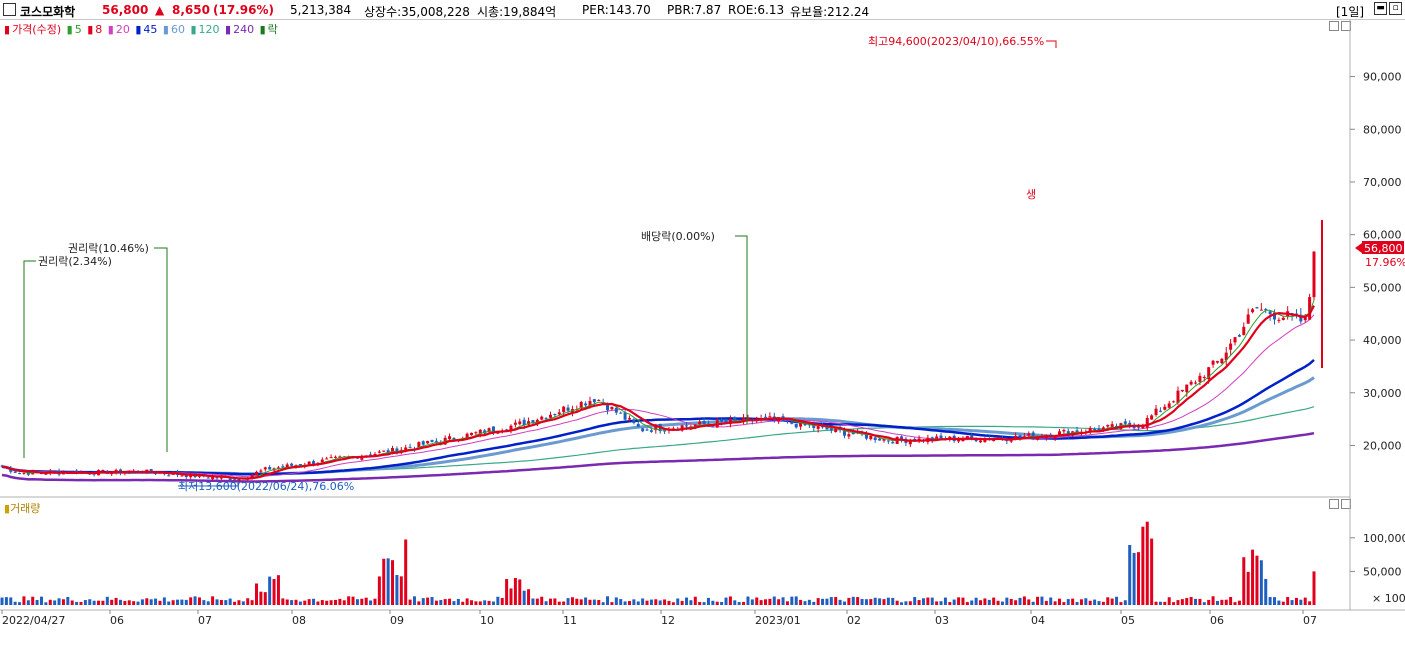 The width and height of the screenshot is (1405, 648). What do you see at coordinates (37, 29) in the screenshot?
I see `legend-price: 가격(수정)` at bounding box center [37, 29].